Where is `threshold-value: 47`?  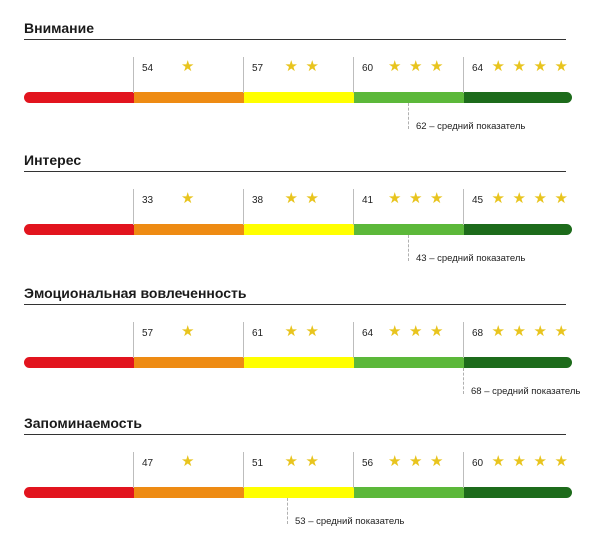
threshold-value: 47 is located at coordinates (148, 463).